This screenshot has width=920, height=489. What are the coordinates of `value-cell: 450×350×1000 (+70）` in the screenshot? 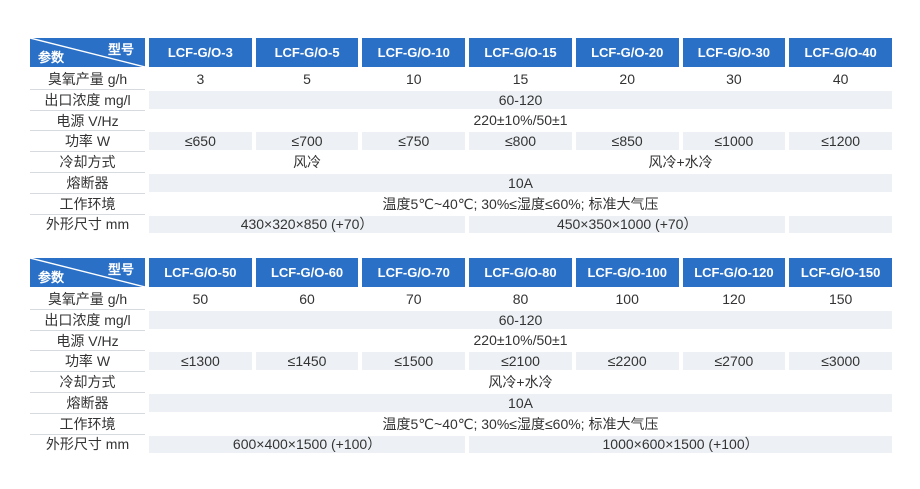 It's located at (627, 224).